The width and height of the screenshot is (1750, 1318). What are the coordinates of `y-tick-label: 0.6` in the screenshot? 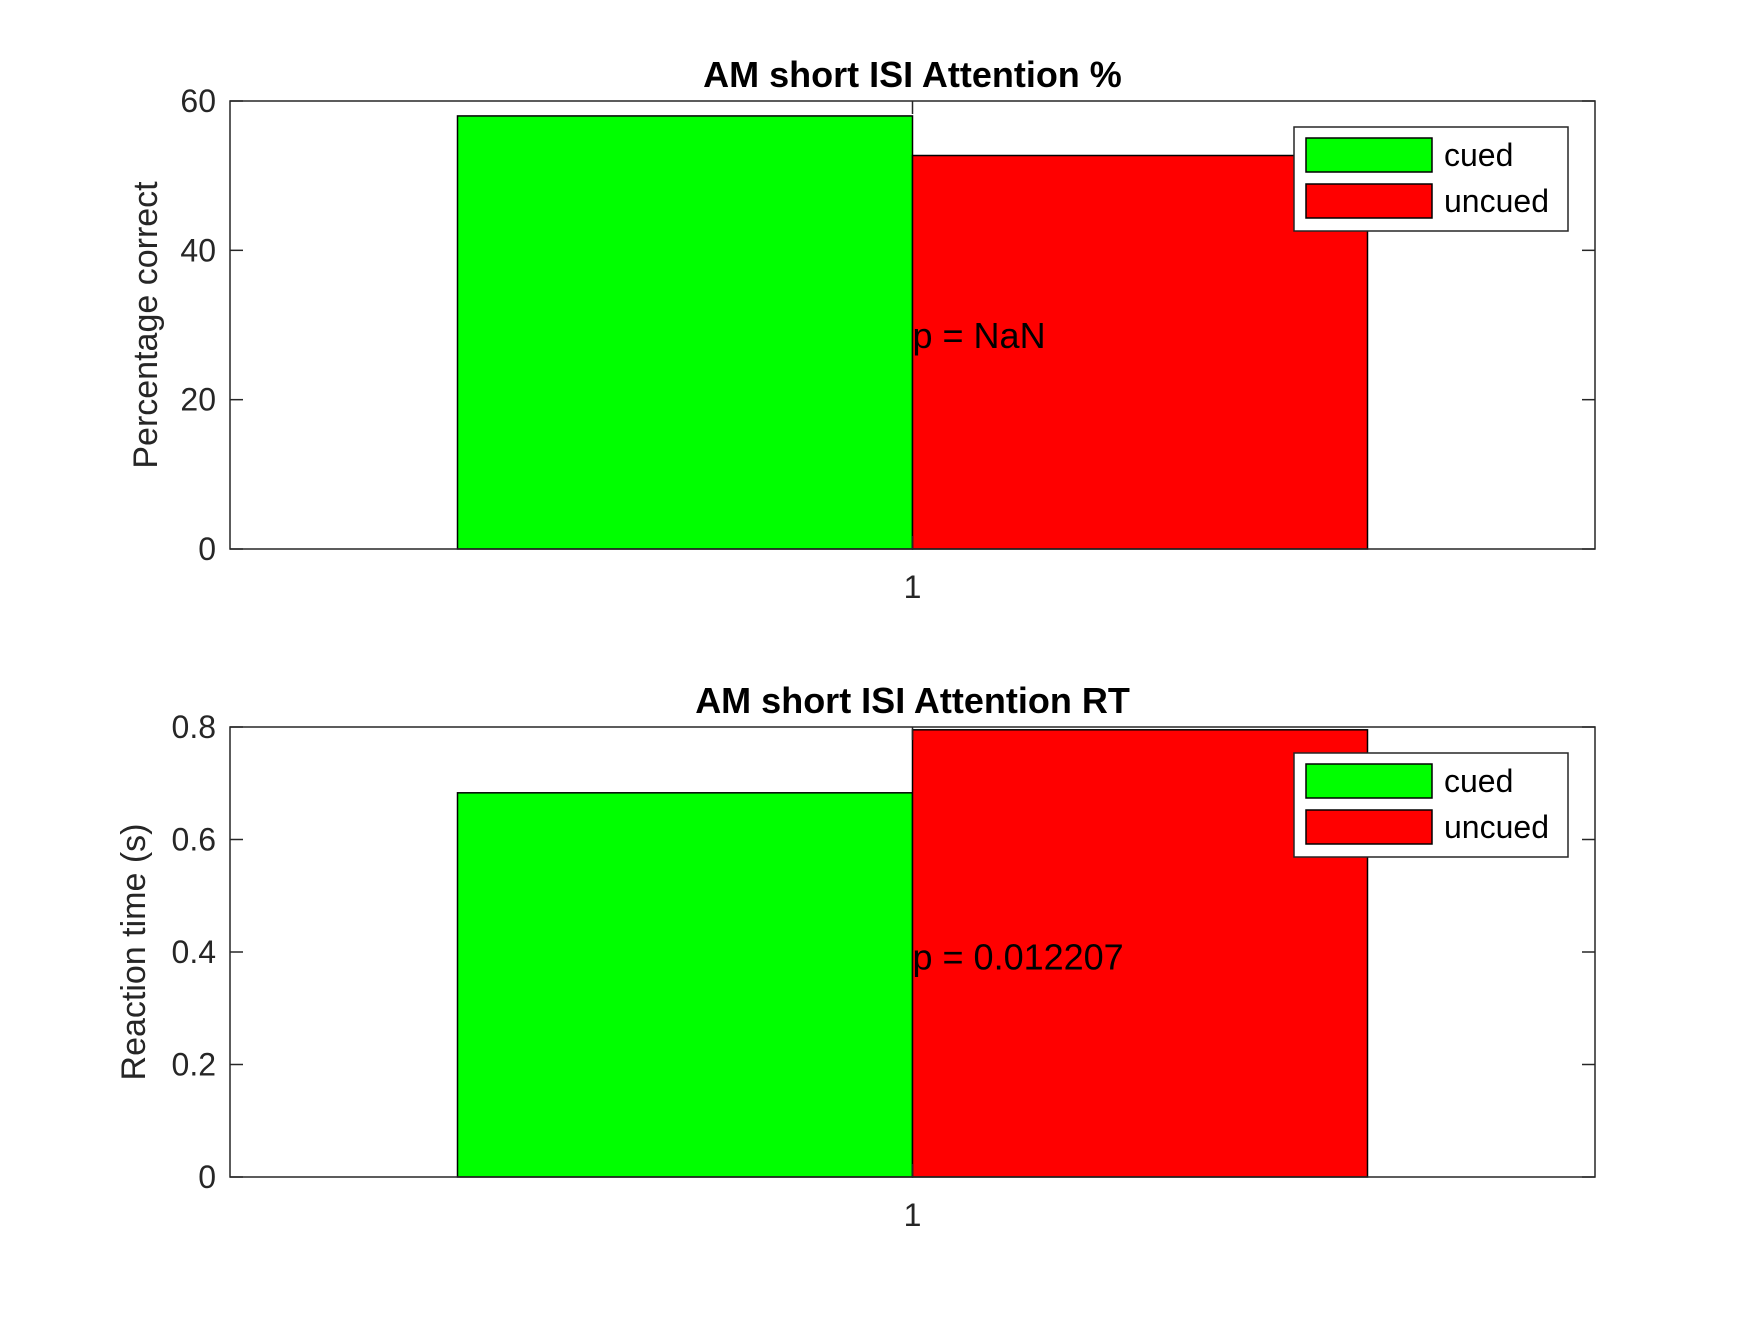 It's located at (194, 840).